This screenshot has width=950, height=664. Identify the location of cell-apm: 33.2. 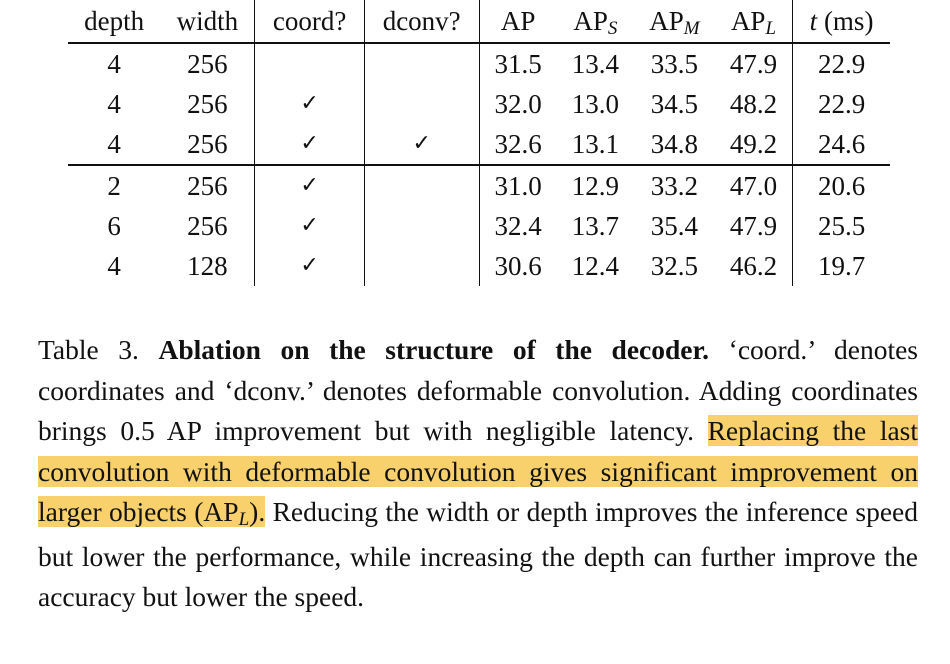
(674, 185).